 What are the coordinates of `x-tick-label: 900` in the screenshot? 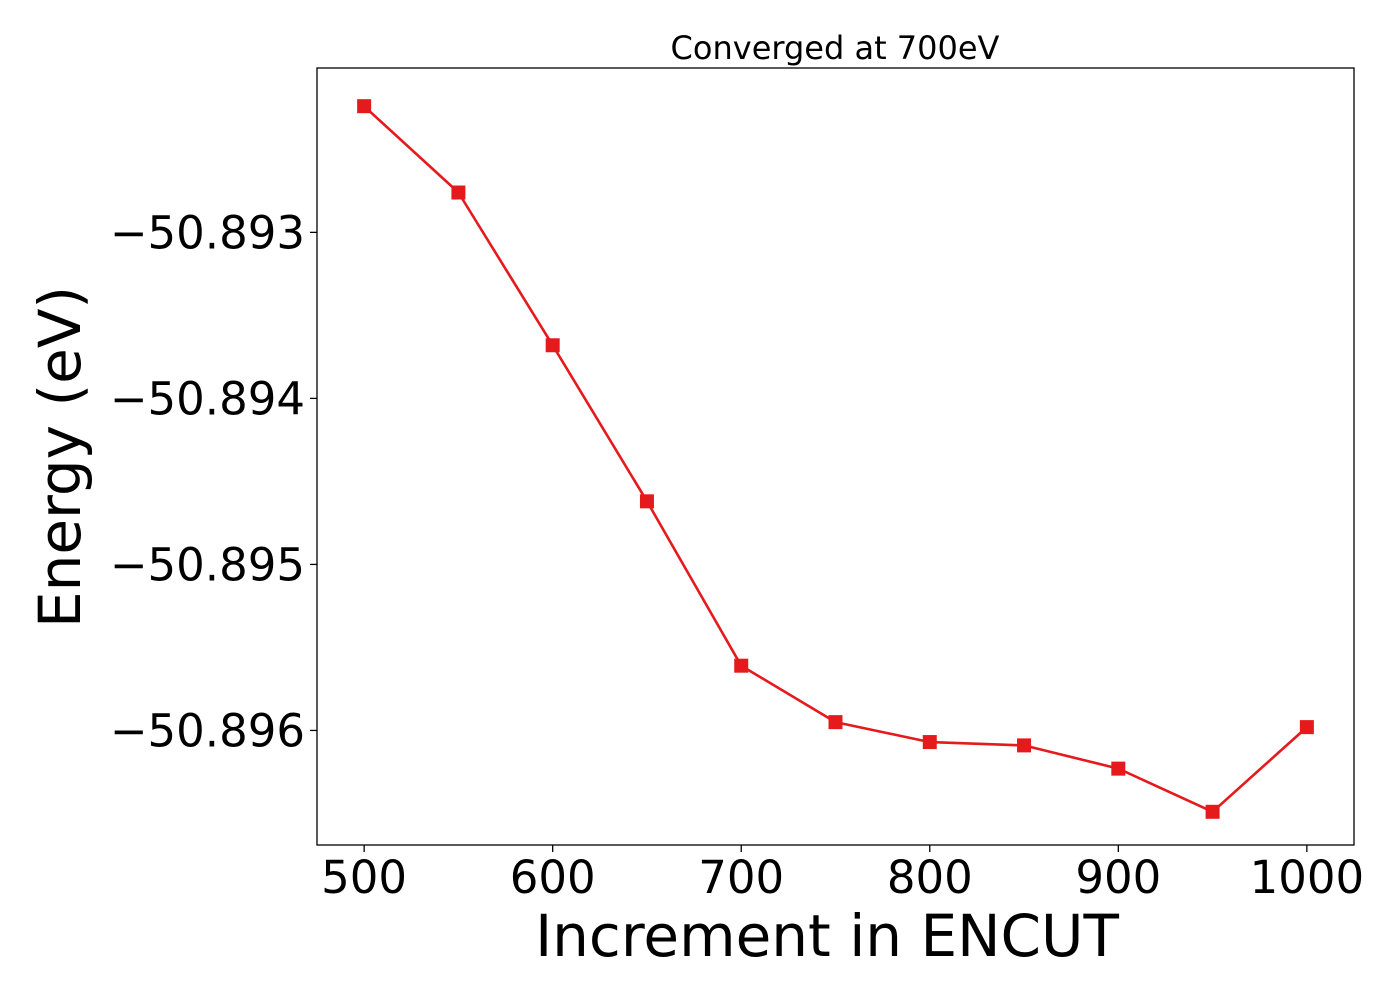 It's located at (1118, 877).